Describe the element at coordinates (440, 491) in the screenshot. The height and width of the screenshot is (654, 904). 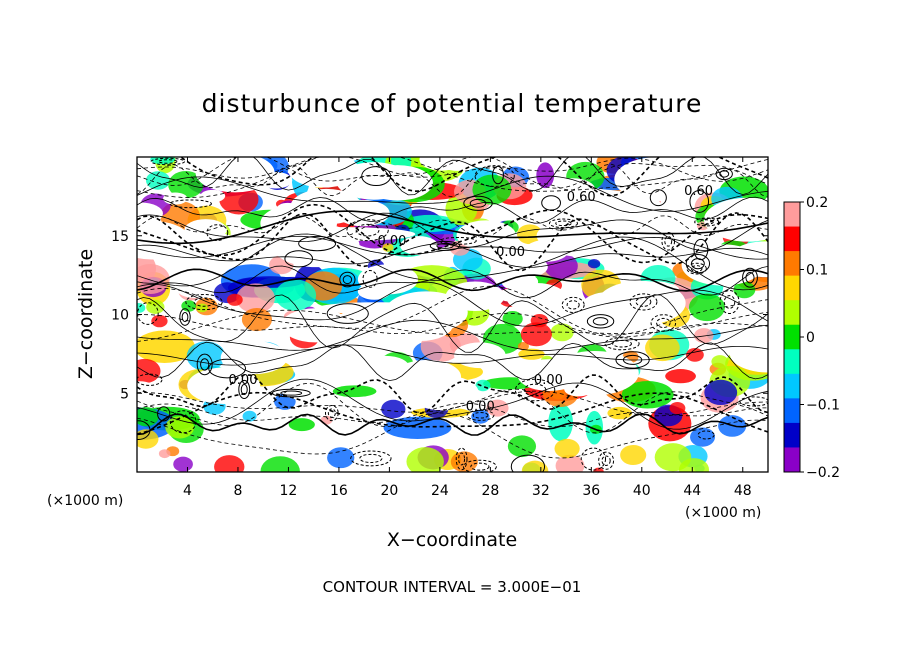
I see `x-tick-label: 24` at that location.